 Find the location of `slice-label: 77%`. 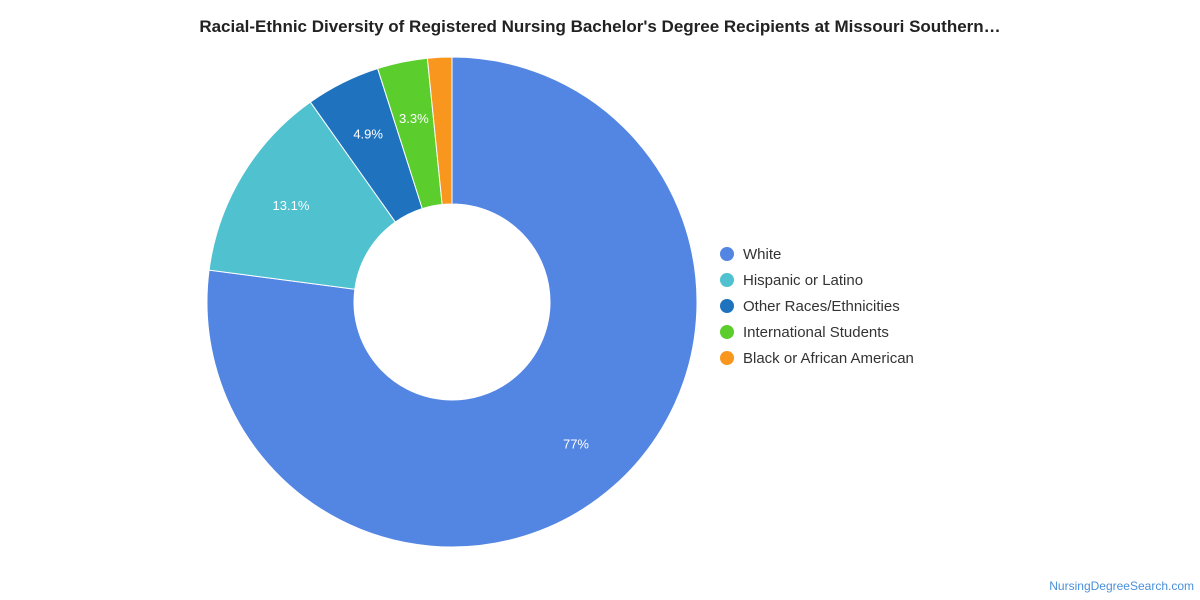

slice-label: 77% is located at coordinates (576, 443).